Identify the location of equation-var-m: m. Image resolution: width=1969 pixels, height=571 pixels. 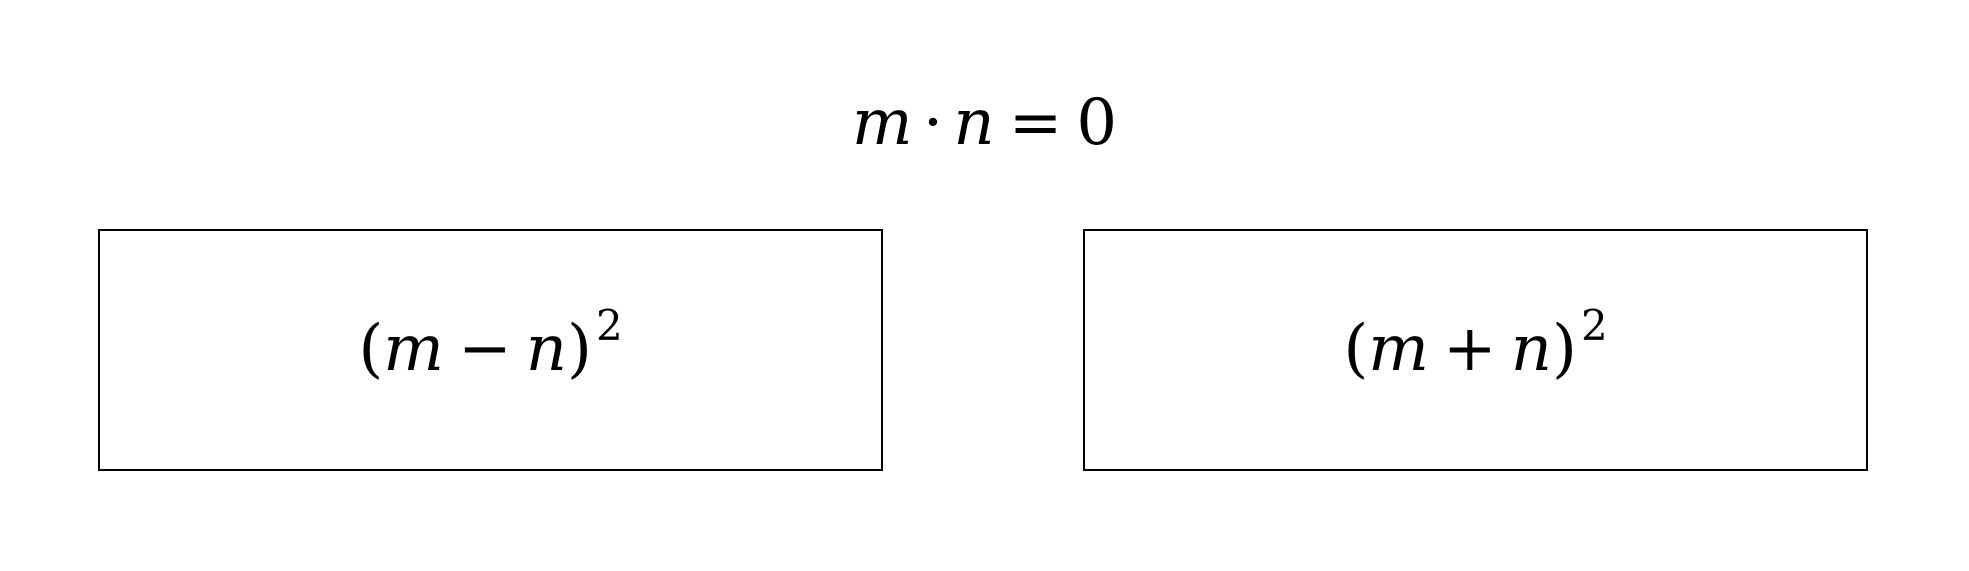
(882, 123).